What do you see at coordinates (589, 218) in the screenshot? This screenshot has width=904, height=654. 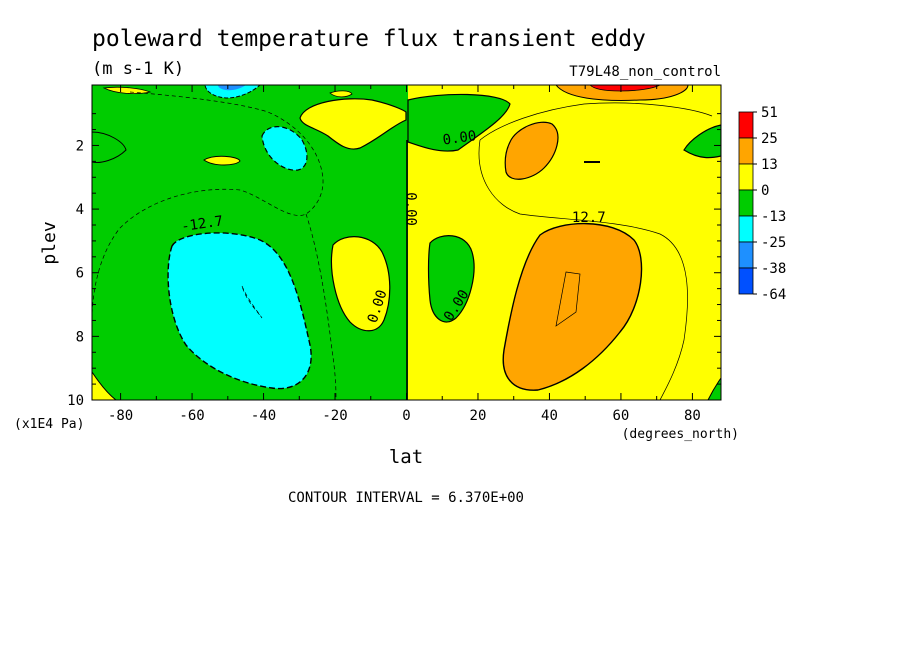 I see `contour-label: 12.7` at bounding box center [589, 218].